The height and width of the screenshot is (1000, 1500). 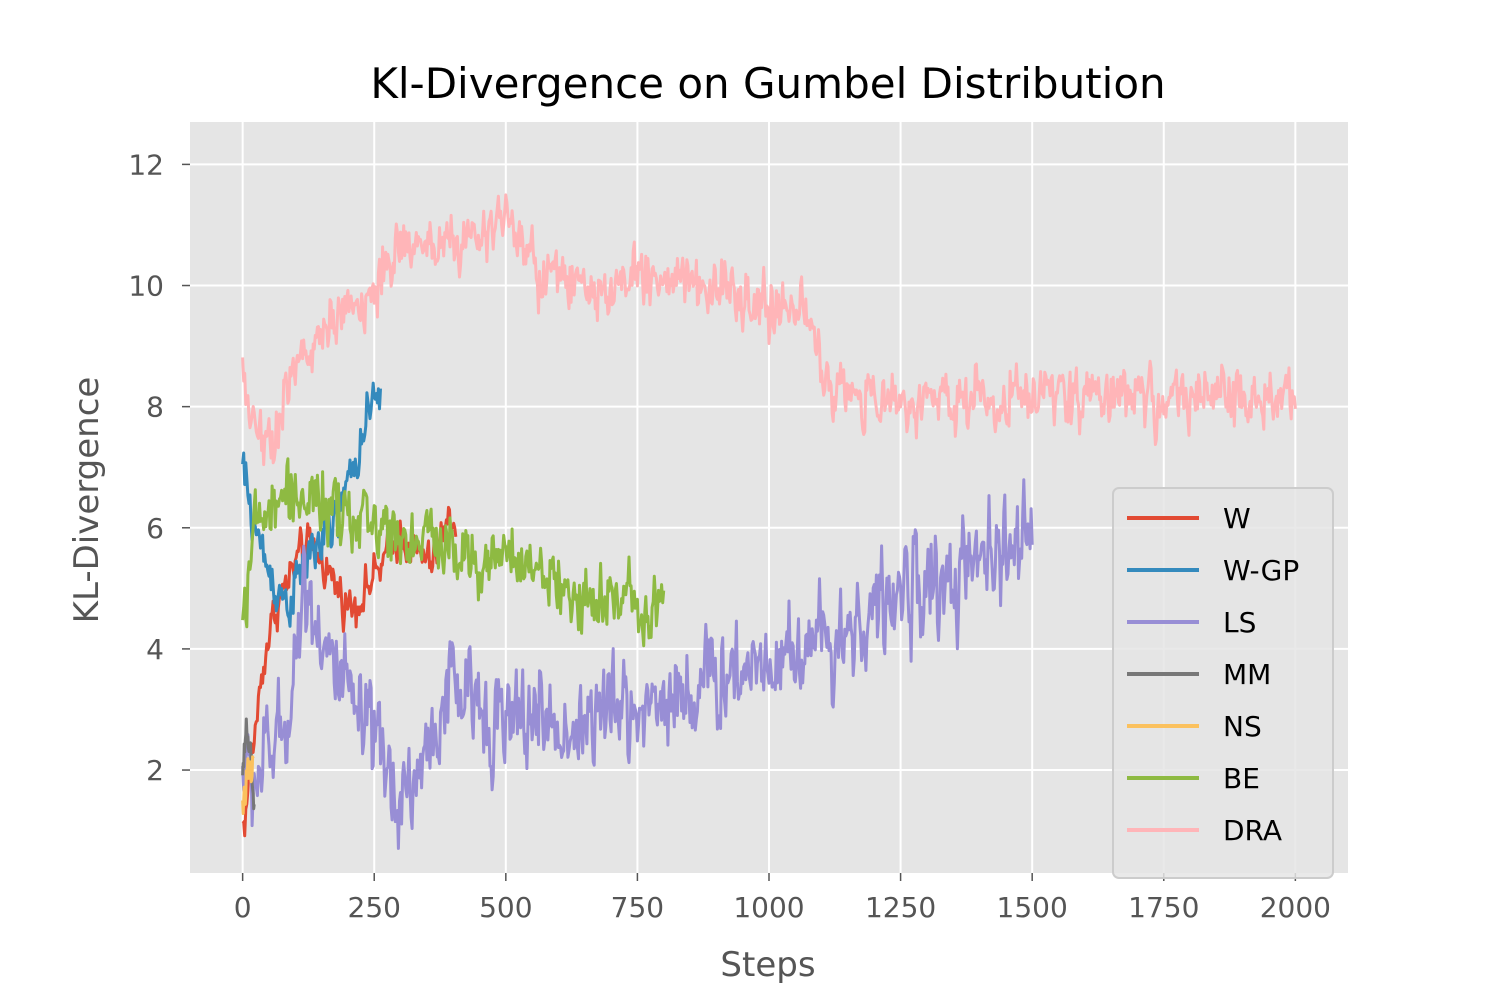 I want to click on y-tick-label: 12, so click(x=146, y=164).